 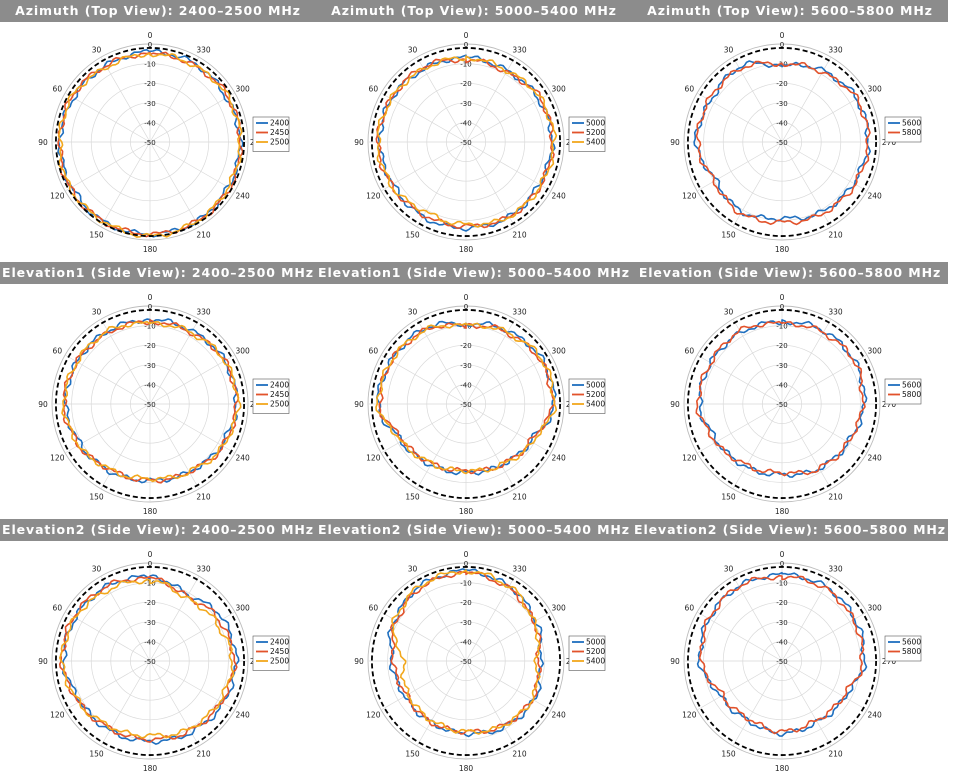 I want to click on angle-tick-label: 60, so click(x=374, y=608).